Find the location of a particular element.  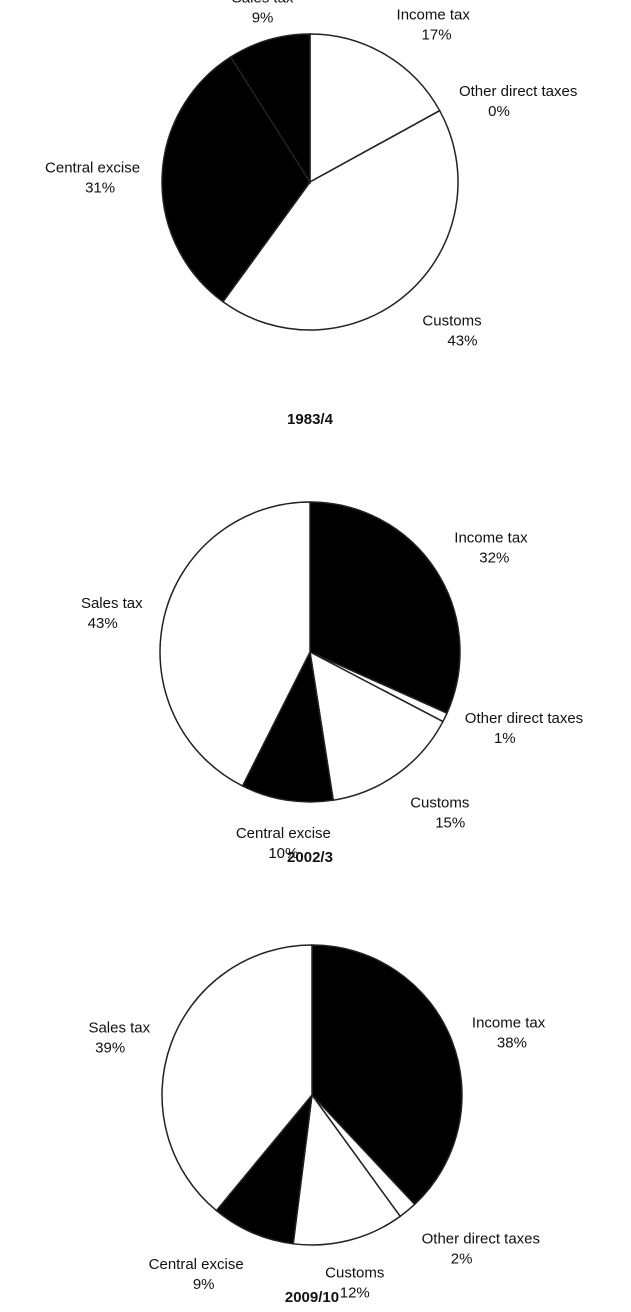

chart-title: 1983/4 is located at coordinates (310, 419).